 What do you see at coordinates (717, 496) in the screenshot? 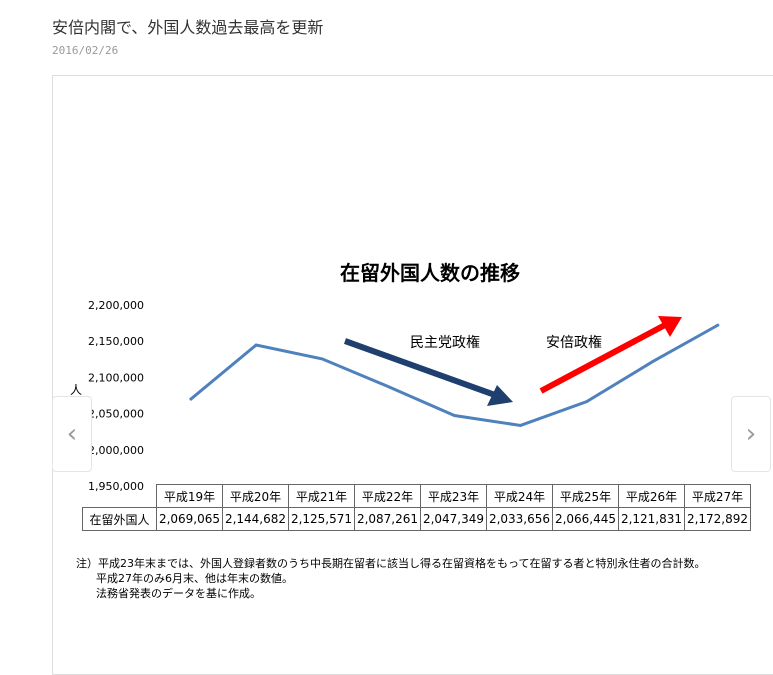
I see `x-category-label: 平成27年` at bounding box center [717, 496].